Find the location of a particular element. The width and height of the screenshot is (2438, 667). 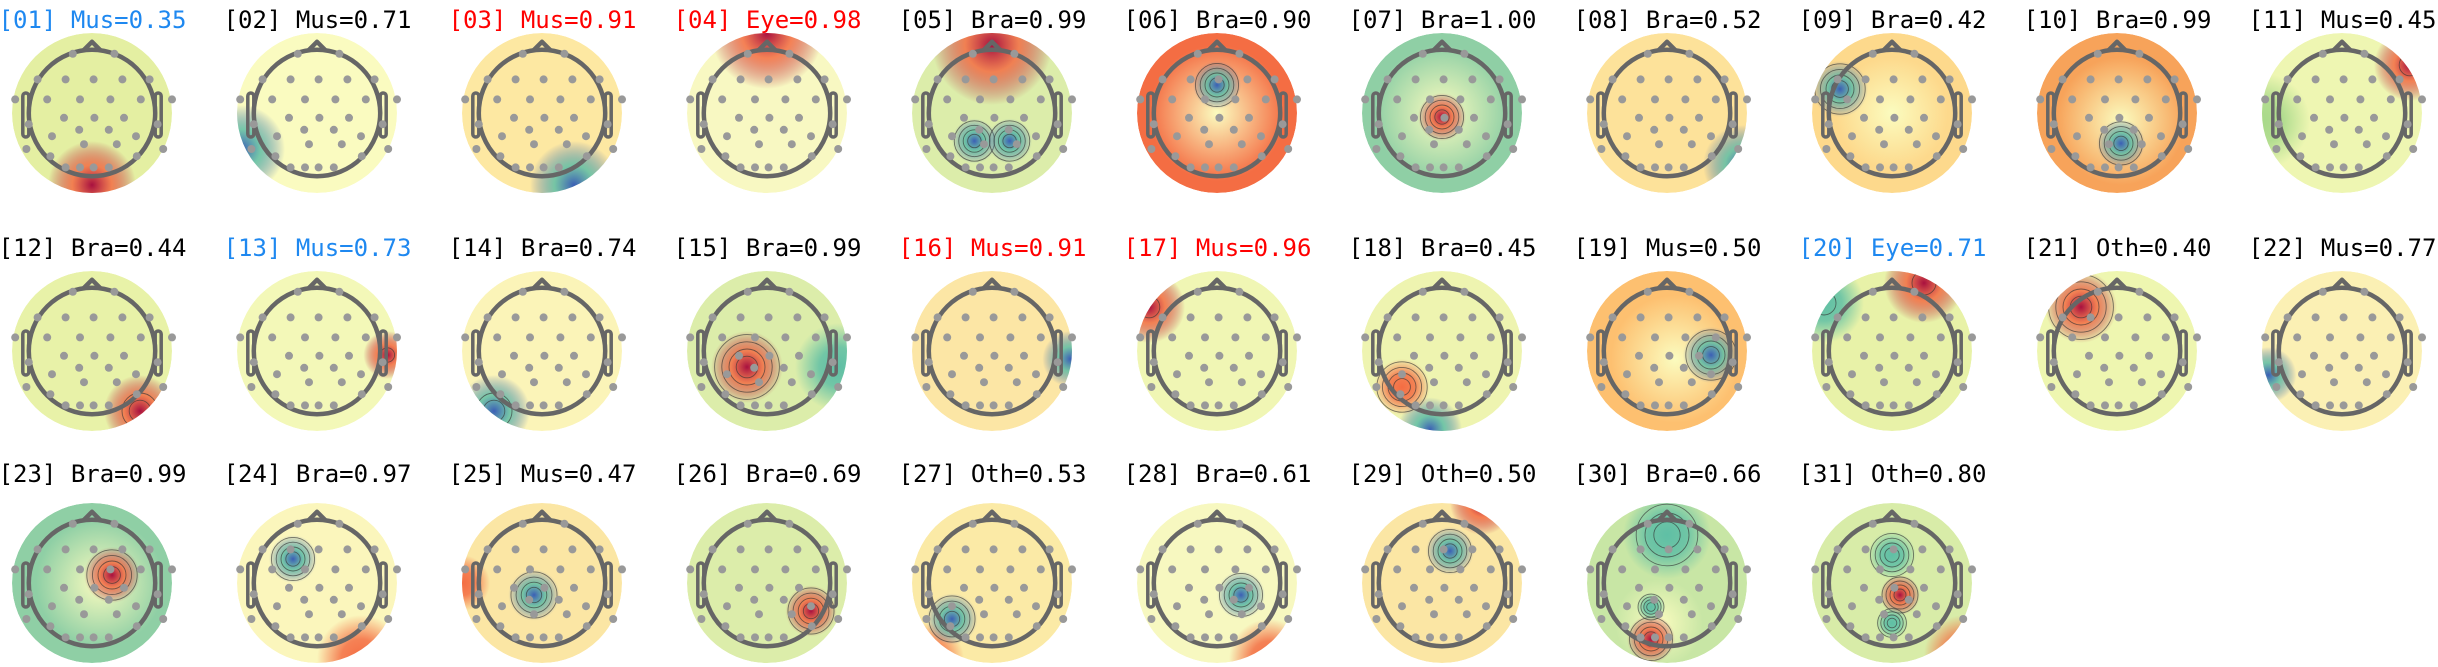

component-title: [19] Mus=0.50 is located at coordinates (1667, 248).